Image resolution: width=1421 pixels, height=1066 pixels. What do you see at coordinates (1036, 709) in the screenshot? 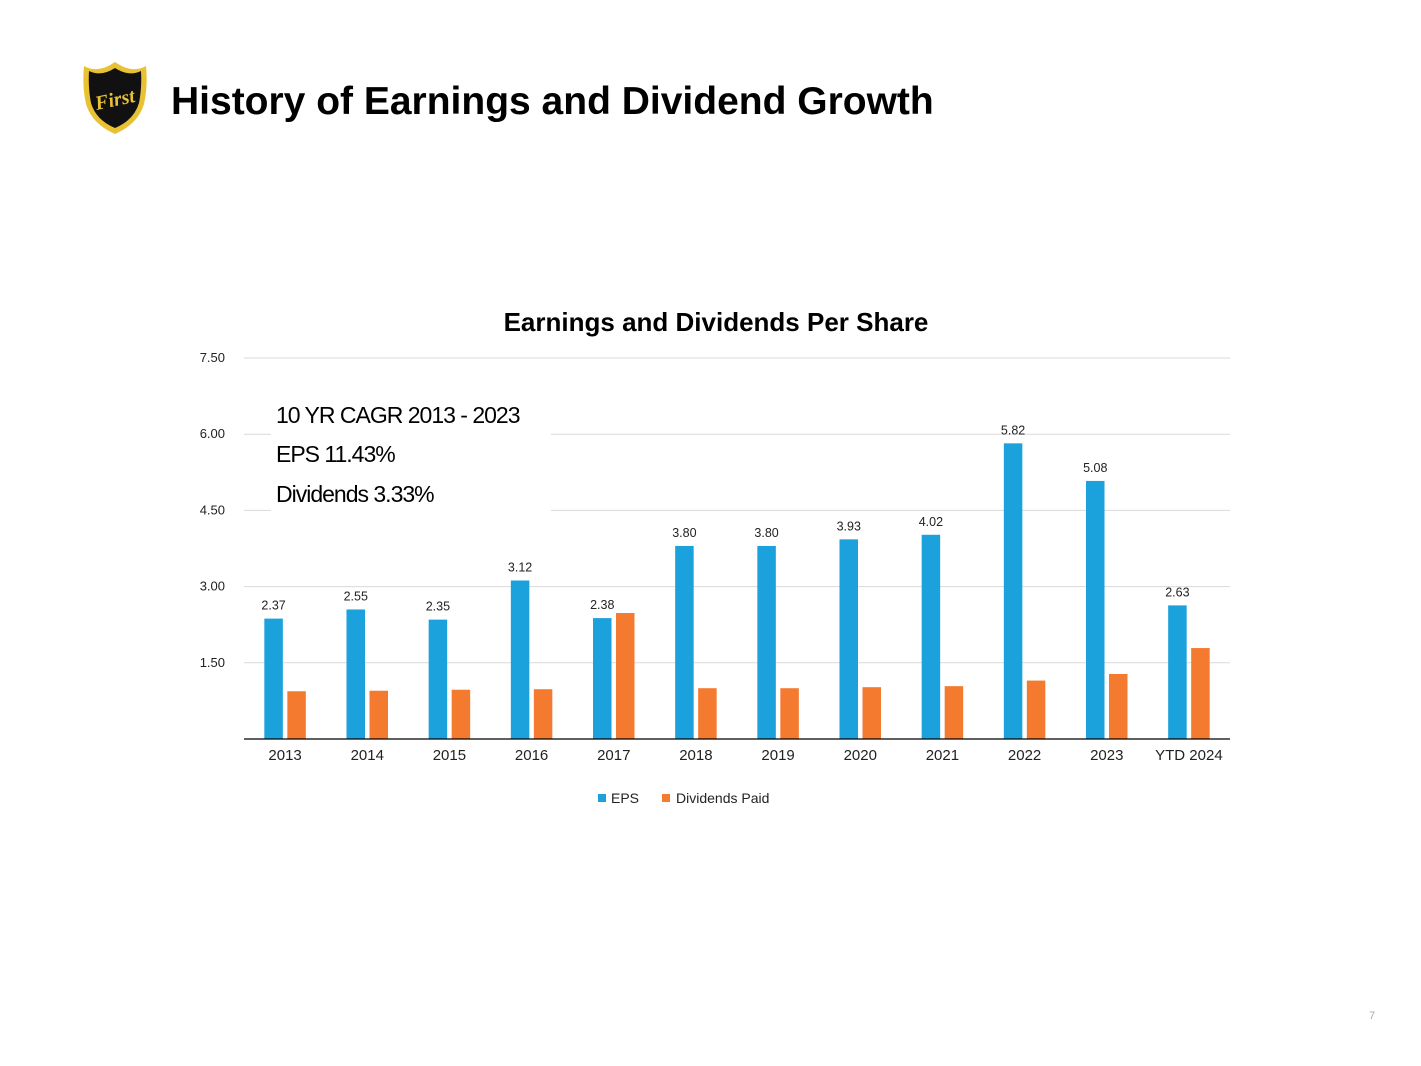
I see `bar-dividends-2022` at bounding box center [1036, 709].